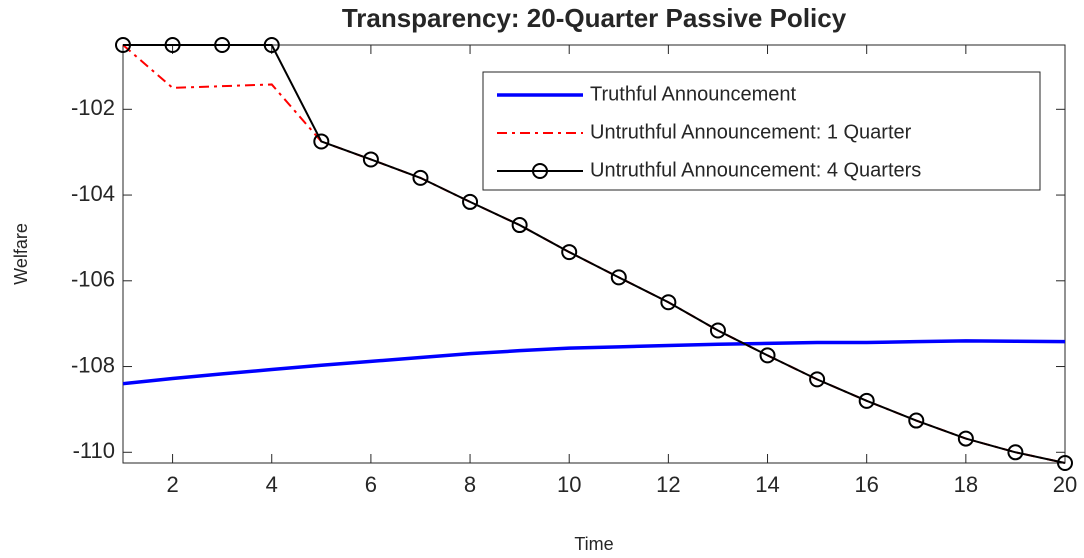 The height and width of the screenshot is (558, 1084). Describe the element at coordinates (693, 94) in the screenshot. I see `legend-label: Truthful Announcement` at that location.